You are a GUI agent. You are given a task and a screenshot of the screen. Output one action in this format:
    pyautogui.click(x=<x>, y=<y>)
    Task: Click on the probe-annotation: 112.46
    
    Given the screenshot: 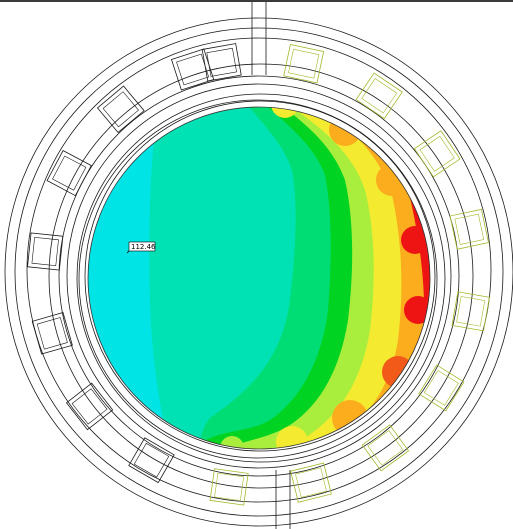 What is the action you would take?
    pyautogui.click(x=141, y=247)
    